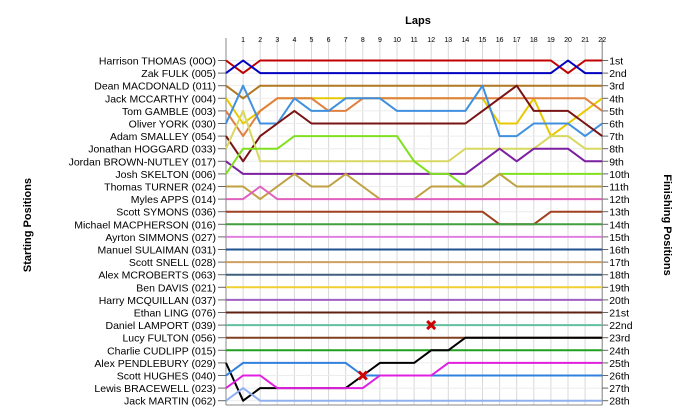 The image size is (700, 420). Describe the element at coordinates (616, 125) in the screenshot. I see `finish-label: 6th` at that location.